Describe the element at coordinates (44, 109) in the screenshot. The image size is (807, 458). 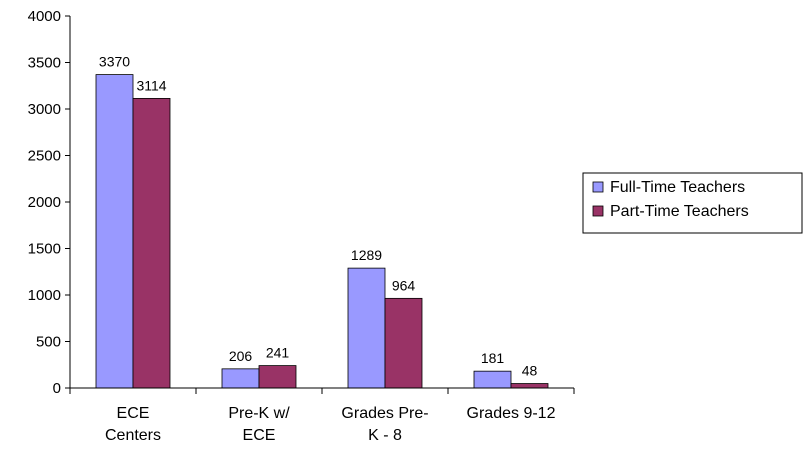
I see `y-tick-label: 3000` at that location.